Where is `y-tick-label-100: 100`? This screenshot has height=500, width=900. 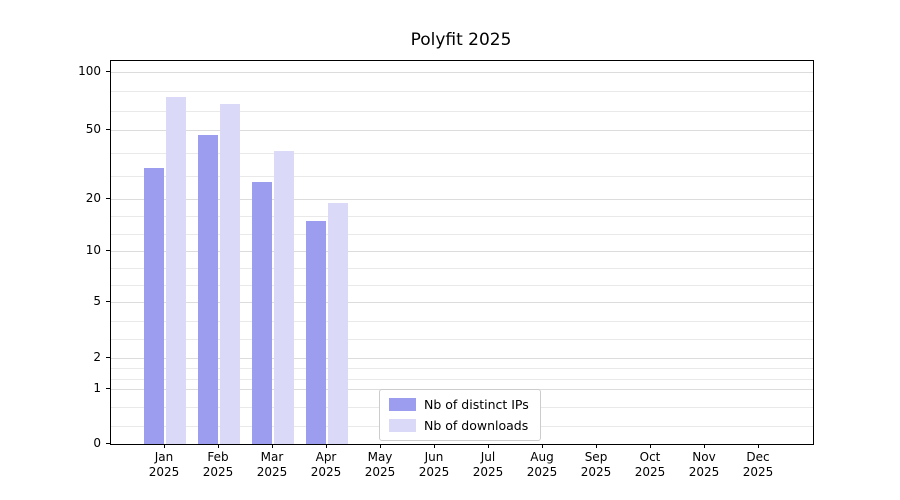 y-tick-label-100: 100 is located at coordinates (89, 71).